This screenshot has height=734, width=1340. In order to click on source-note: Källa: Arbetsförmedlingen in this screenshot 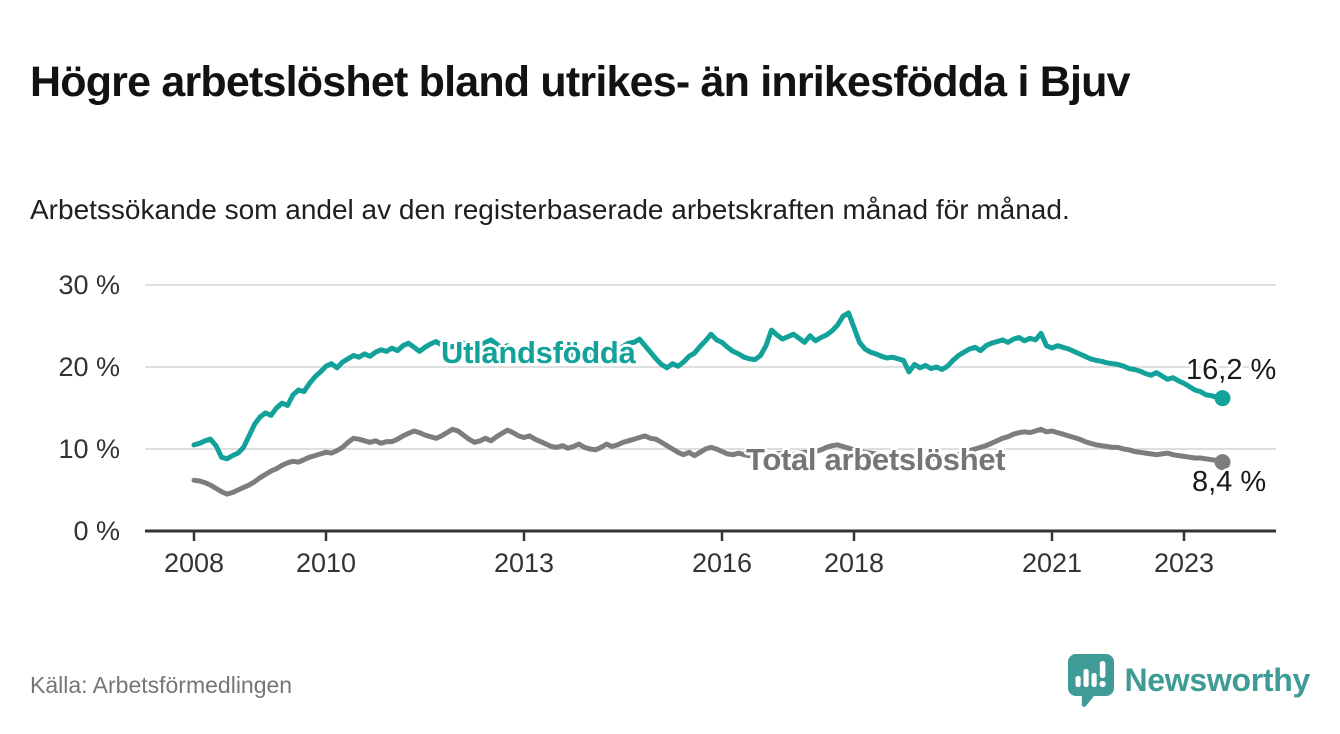, I will do `click(161, 685)`.